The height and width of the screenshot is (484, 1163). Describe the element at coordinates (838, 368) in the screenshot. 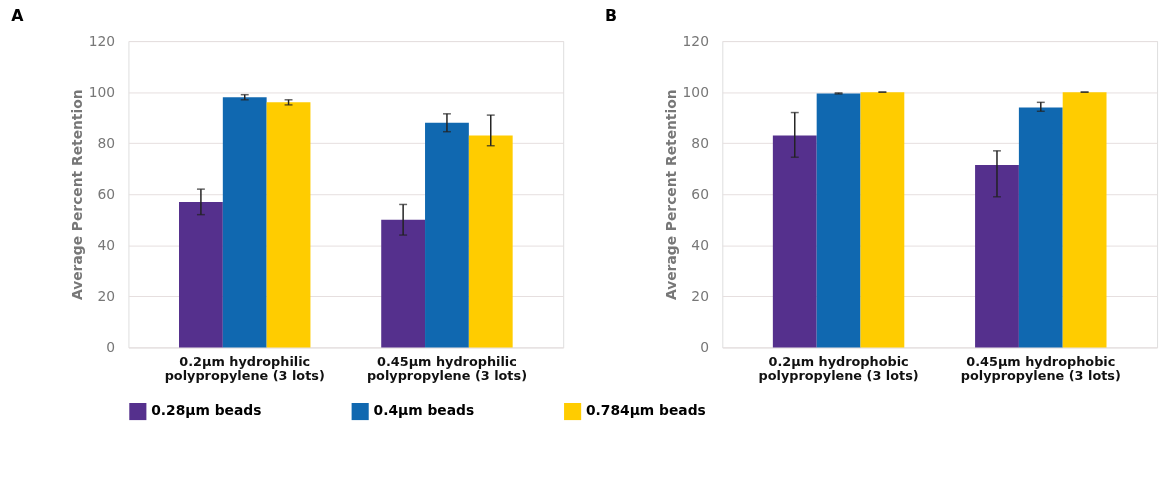

I see `x-tick-label: 0.2µm hydrophobic polypropylene (3 lots)` at that location.